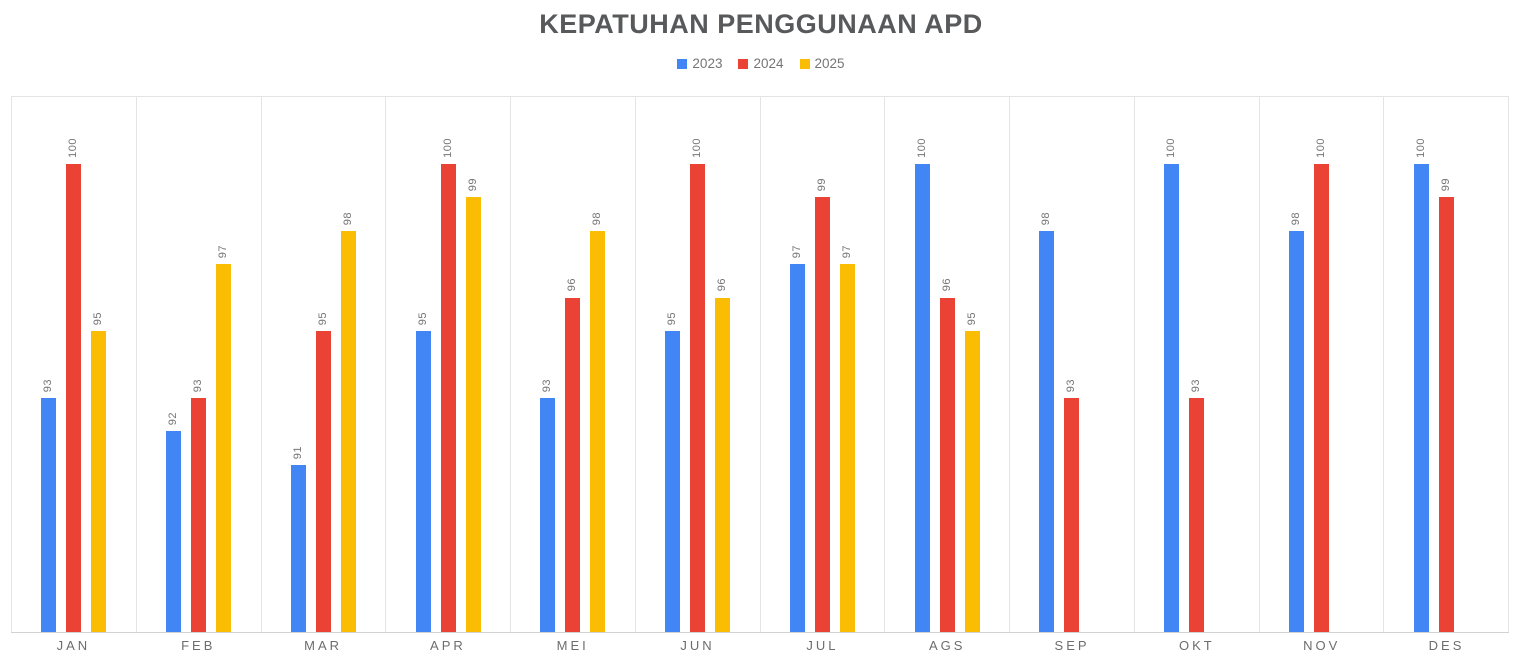 Image resolution: width=1522 pixels, height=665 pixels. What do you see at coordinates (761, 24) in the screenshot?
I see `chart-title: KEPATUHAN PENGGUNAAN APD` at bounding box center [761, 24].